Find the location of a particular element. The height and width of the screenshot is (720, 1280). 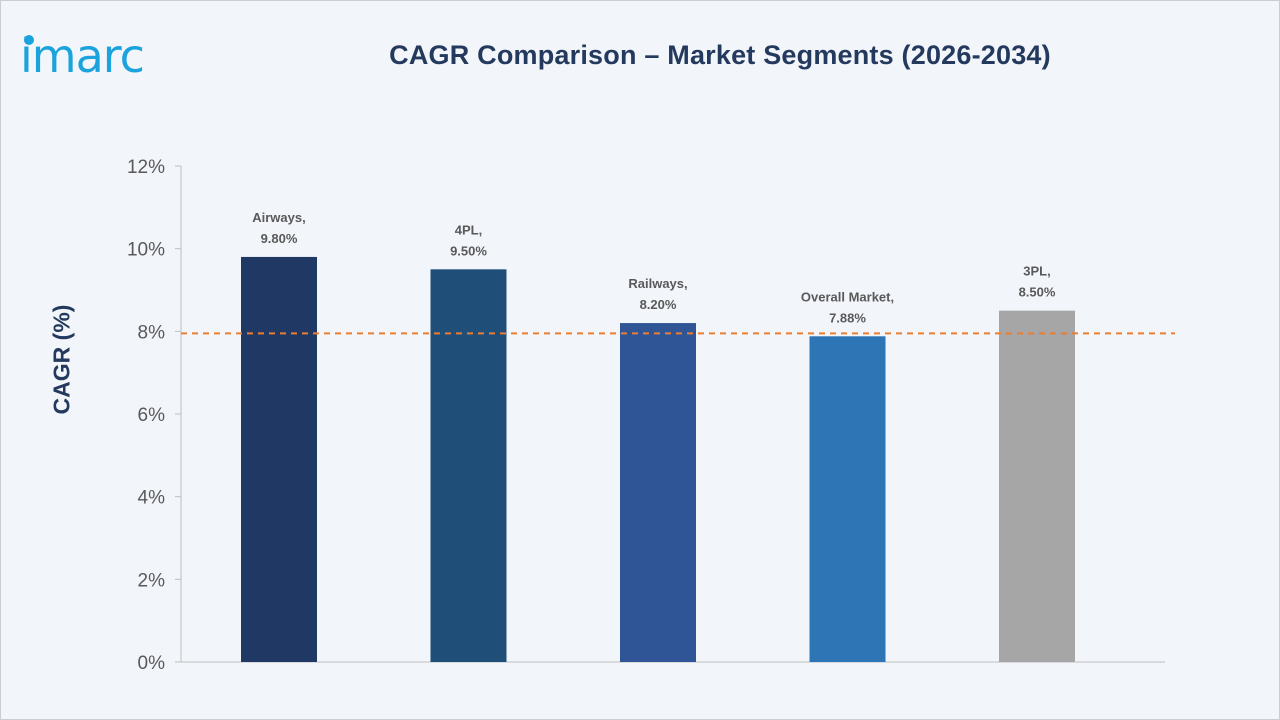

y-tick-label: 0% is located at coordinates (152, 663).